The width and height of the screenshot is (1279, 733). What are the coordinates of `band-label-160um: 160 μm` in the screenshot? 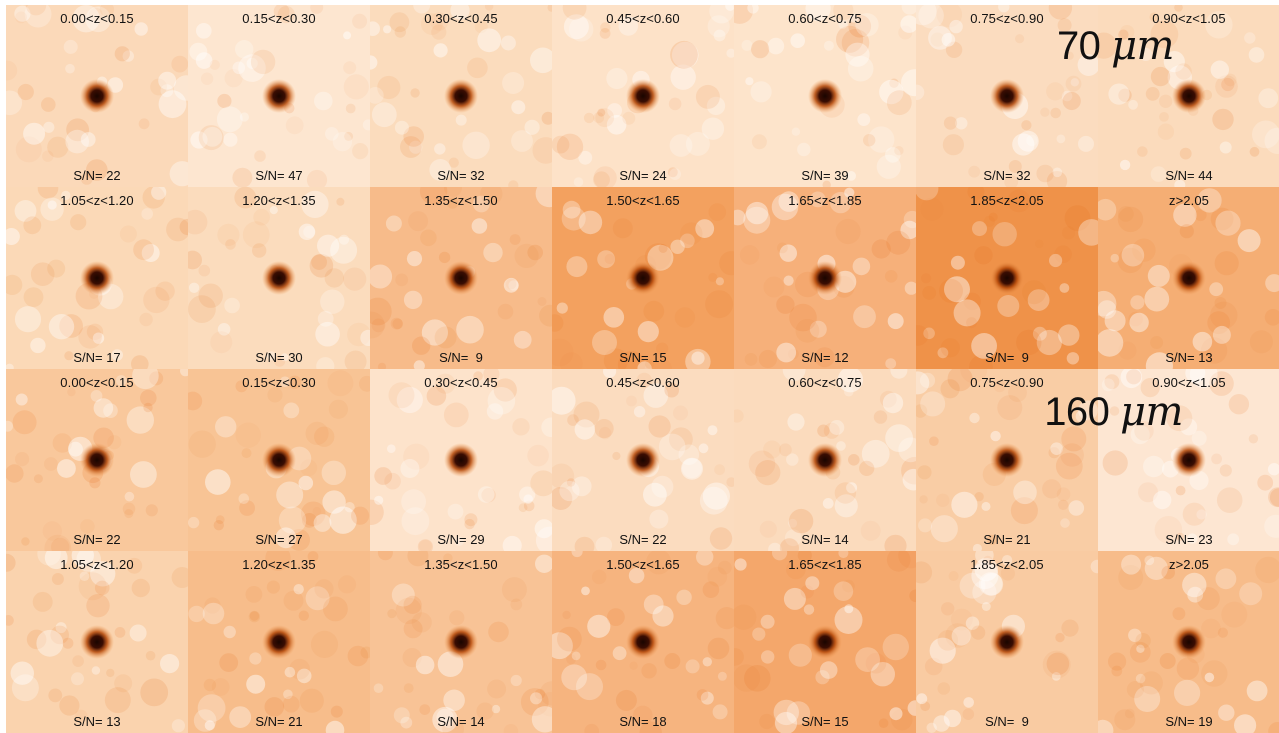 It's located at (1113, 412).